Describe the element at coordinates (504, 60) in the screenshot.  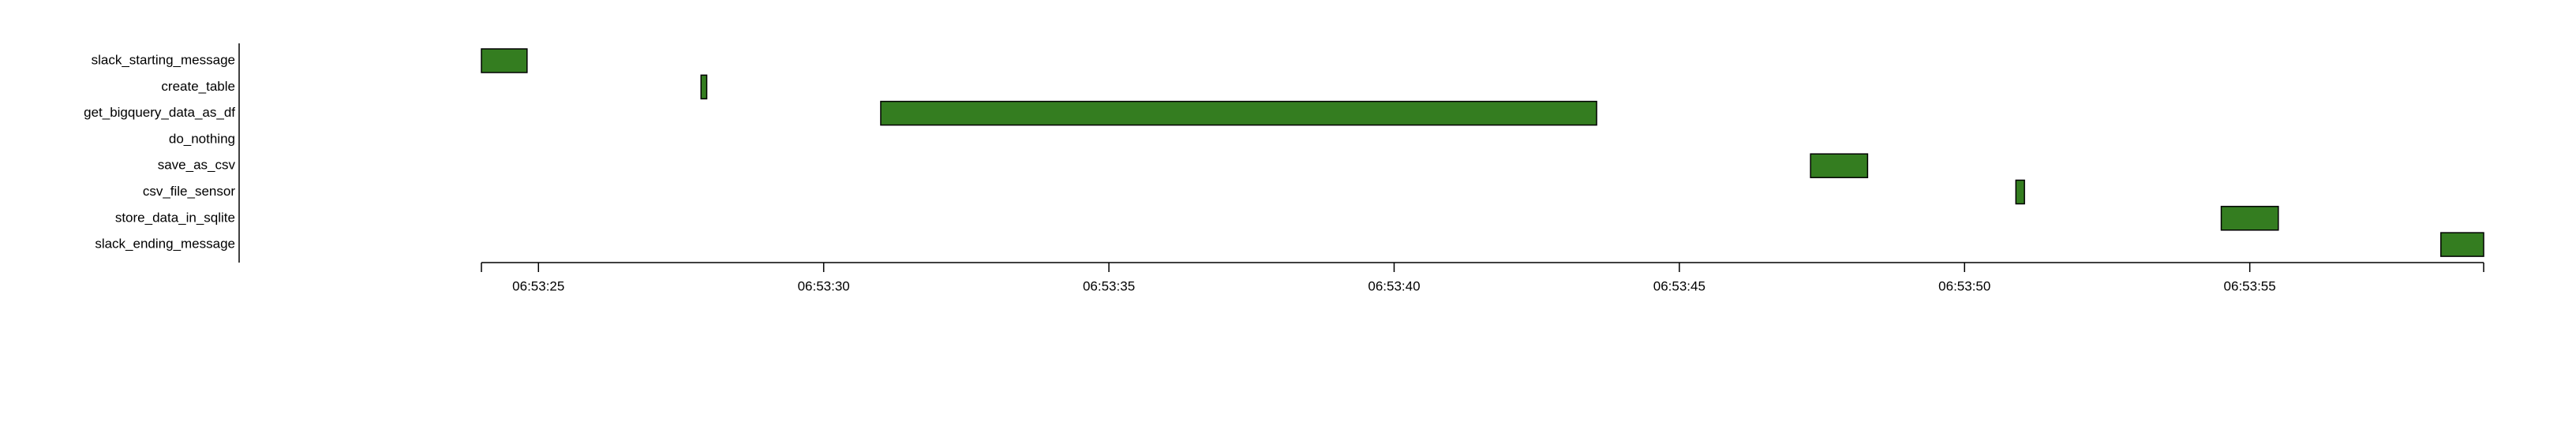
I see `task-bar-slack-starting-message` at that location.